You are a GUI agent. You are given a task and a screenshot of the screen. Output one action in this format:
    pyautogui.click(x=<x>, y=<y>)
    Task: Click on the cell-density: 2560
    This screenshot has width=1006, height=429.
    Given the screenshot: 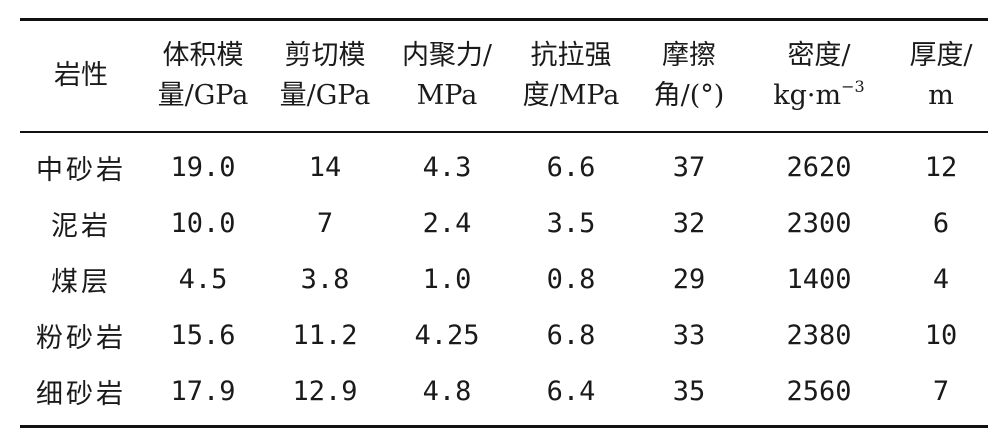 What is the action you would take?
    pyautogui.click(x=819, y=391)
    